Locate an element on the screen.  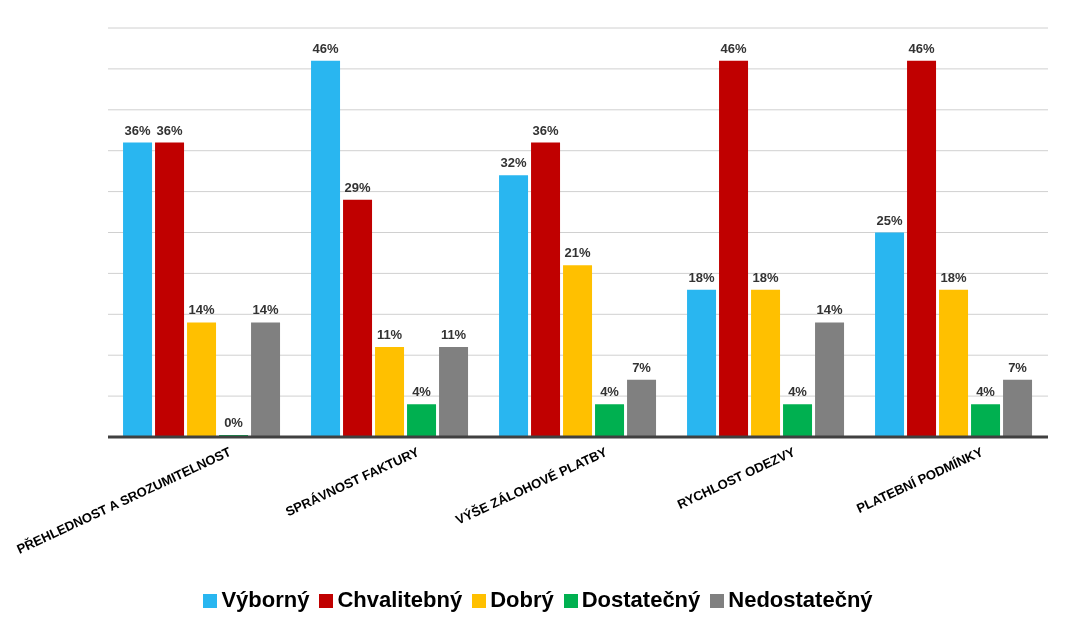
data-label: 0% is located at coordinates (234, 422).